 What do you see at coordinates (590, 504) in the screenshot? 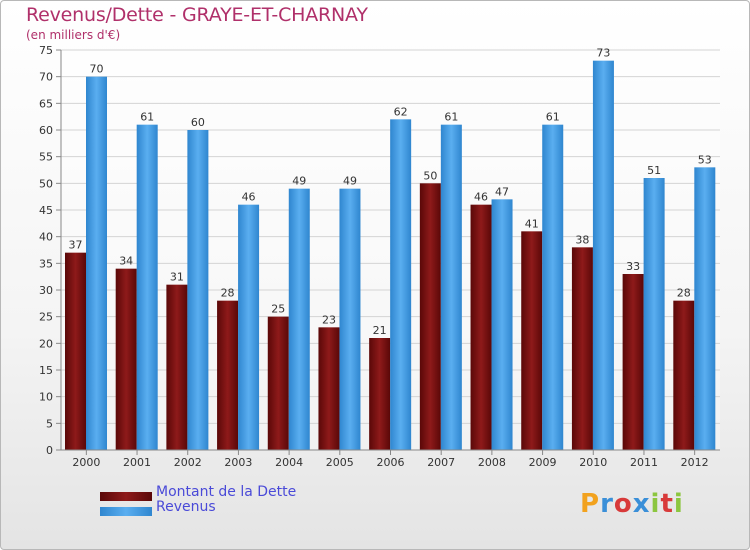
I see `logo-letter: P` at bounding box center [590, 504].